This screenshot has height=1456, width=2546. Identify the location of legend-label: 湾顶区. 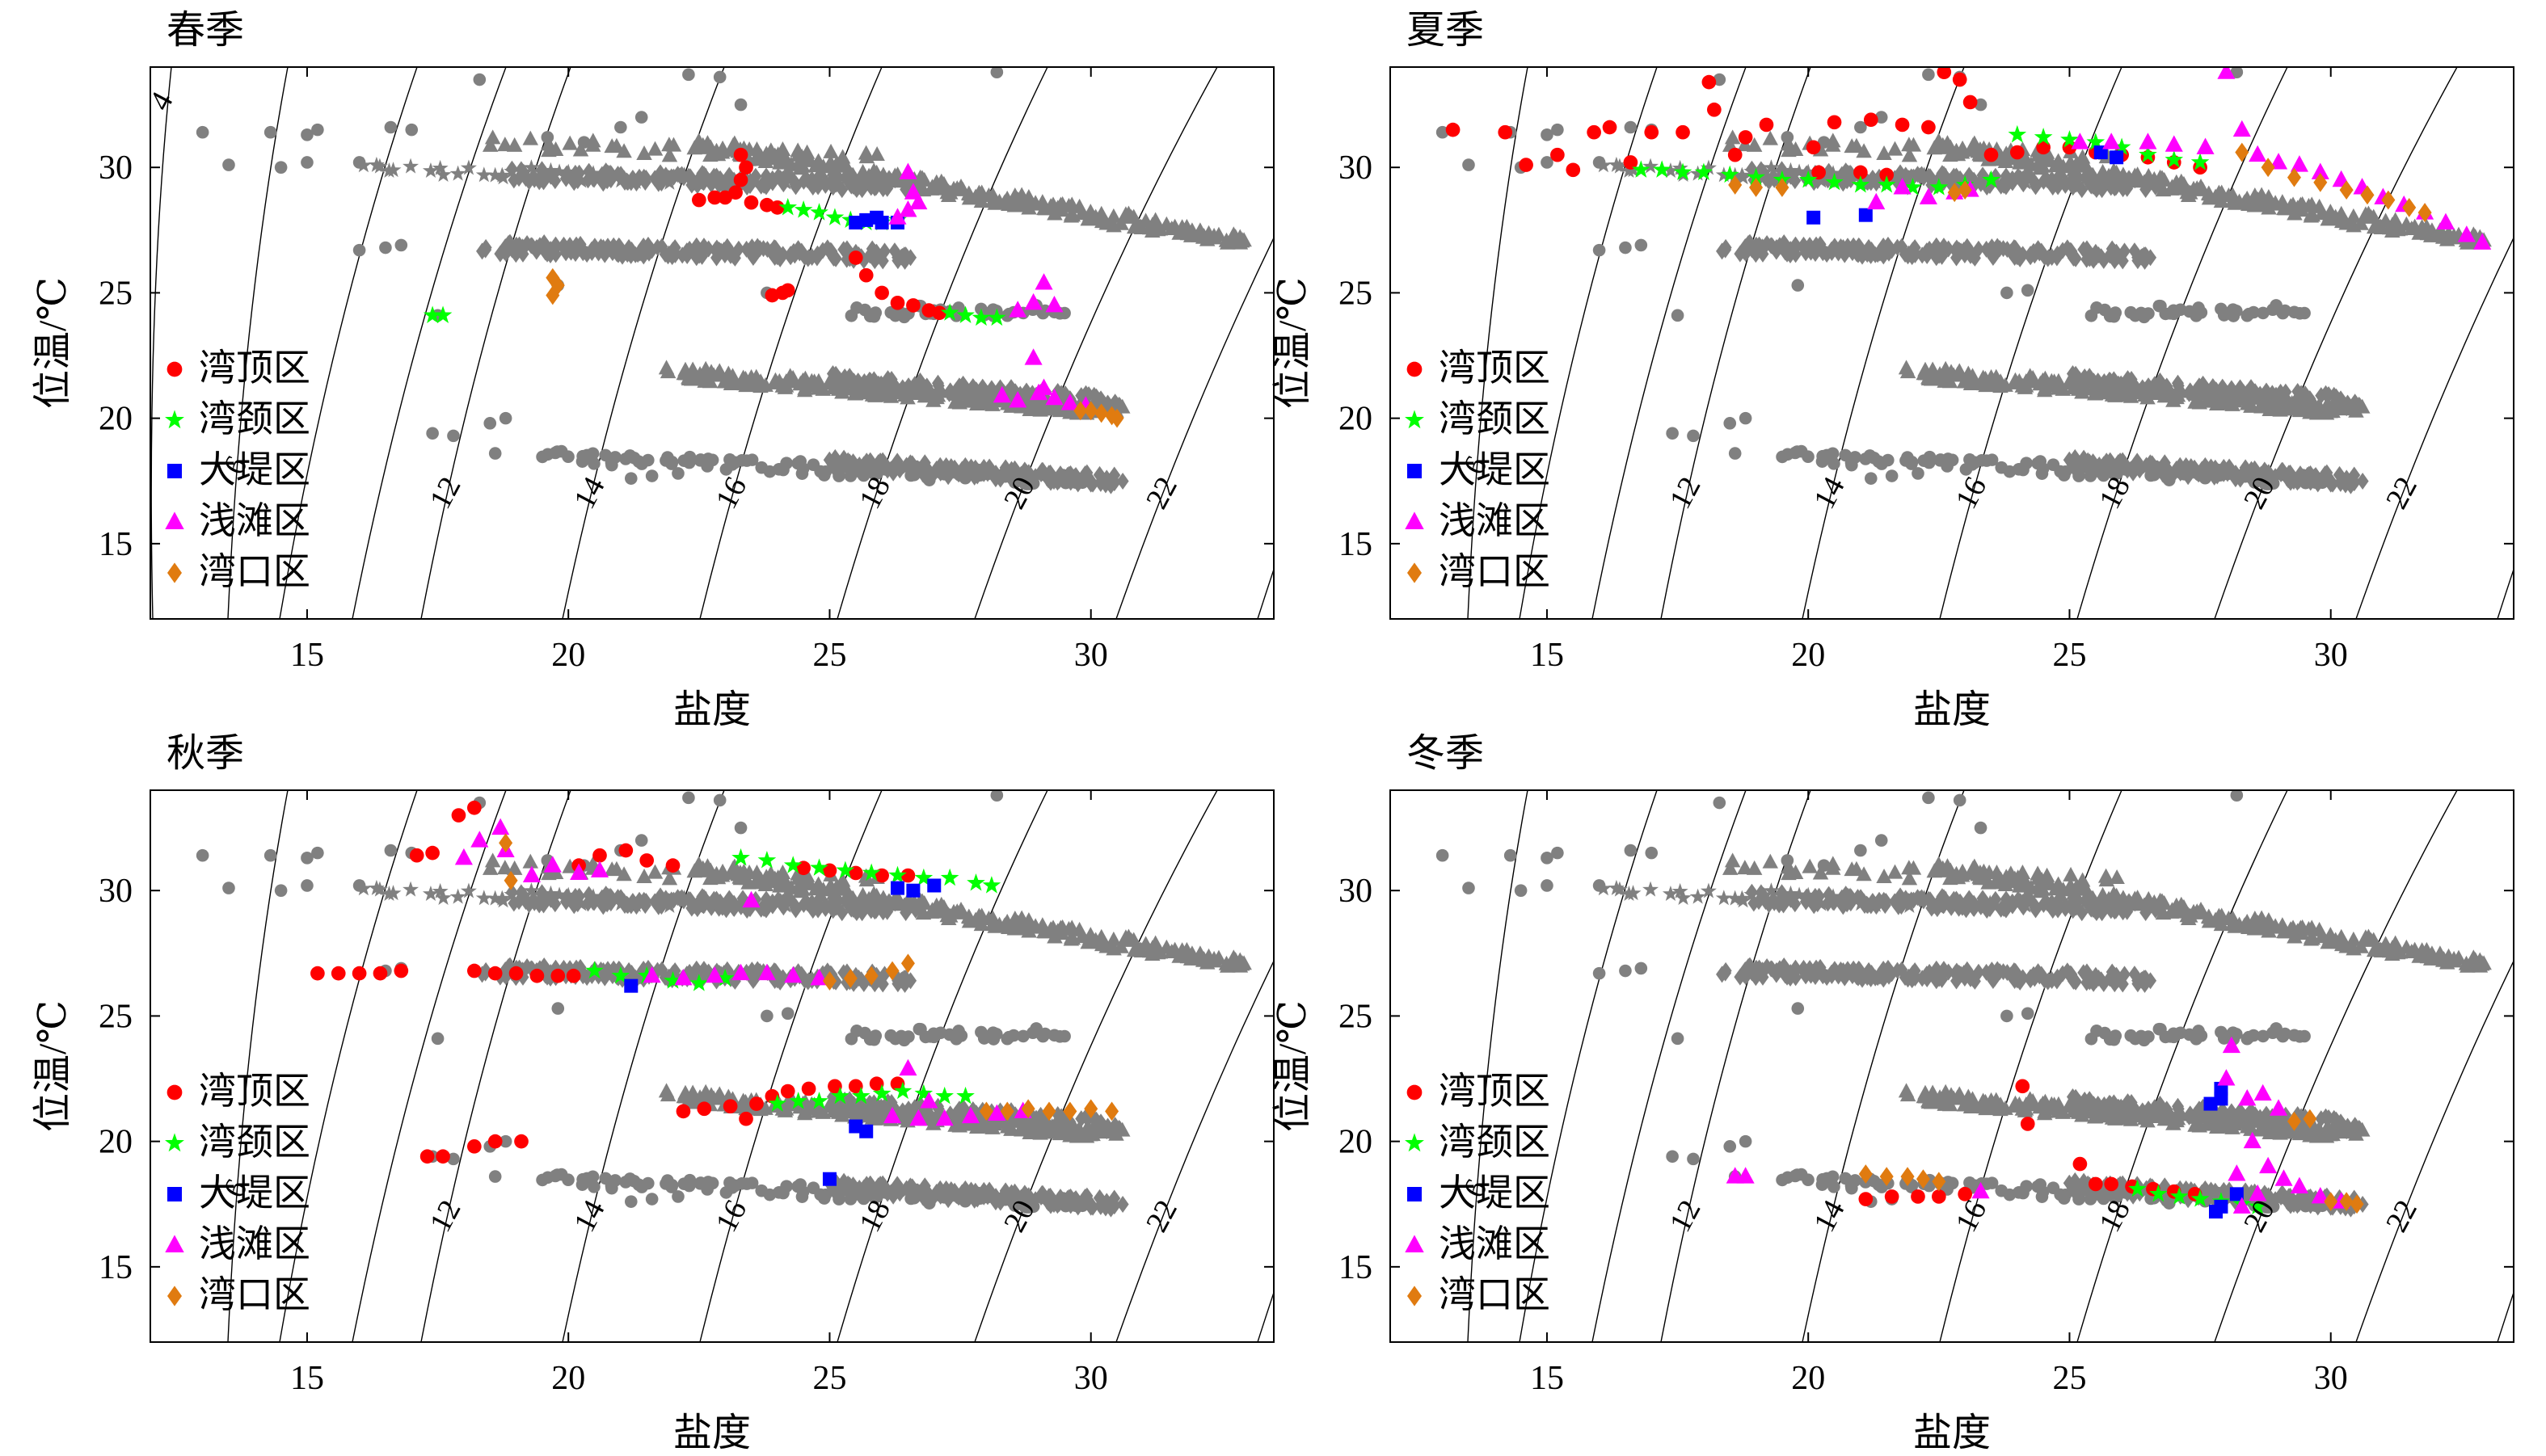
(254, 1092).